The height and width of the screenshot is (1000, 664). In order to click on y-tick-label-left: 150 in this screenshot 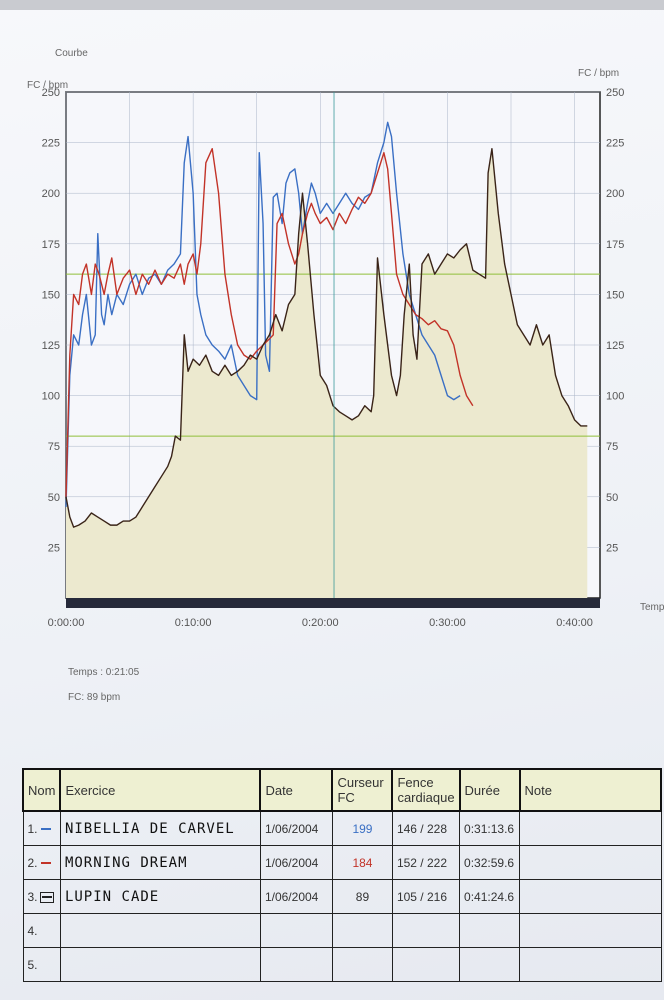, I will do `click(51, 295)`.